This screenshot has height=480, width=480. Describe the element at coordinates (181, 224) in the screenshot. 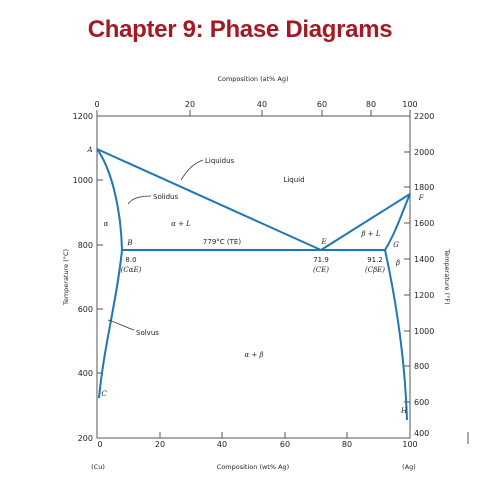

I see `alpha-plus-liquid-label: α + L` at that location.